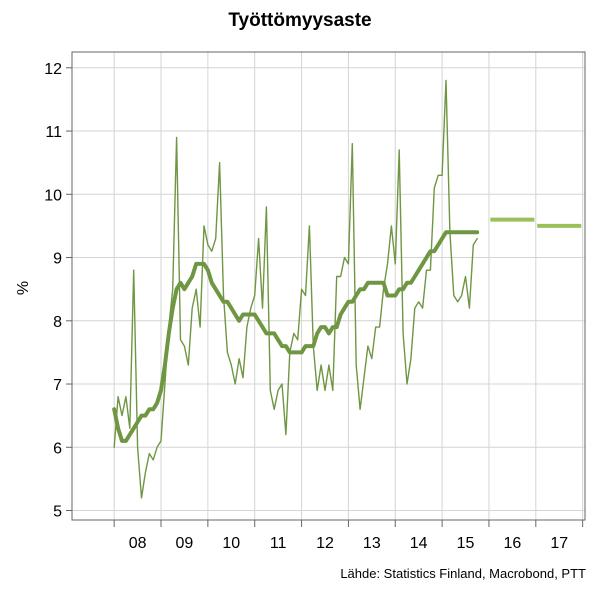 Image resolution: width=600 pixels, height=600 pixels. What do you see at coordinates (53, 69) in the screenshot?
I see `y-tick-label: 12` at bounding box center [53, 69].